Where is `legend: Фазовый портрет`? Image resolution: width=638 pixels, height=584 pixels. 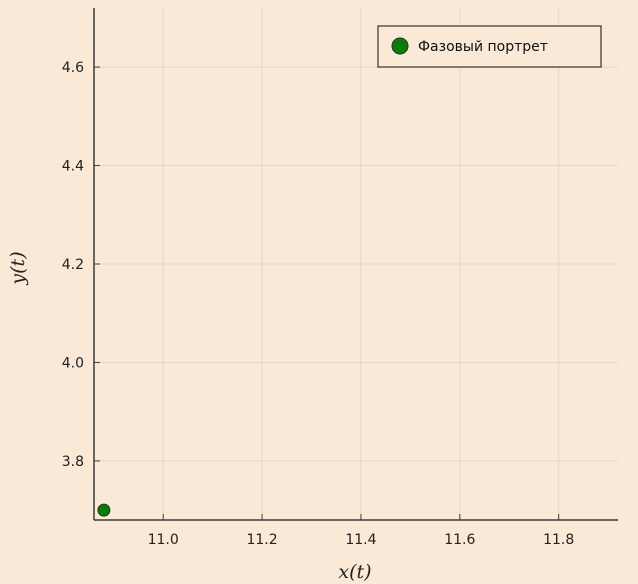
legend: Фазовый портрет is located at coordinates (489, 46).